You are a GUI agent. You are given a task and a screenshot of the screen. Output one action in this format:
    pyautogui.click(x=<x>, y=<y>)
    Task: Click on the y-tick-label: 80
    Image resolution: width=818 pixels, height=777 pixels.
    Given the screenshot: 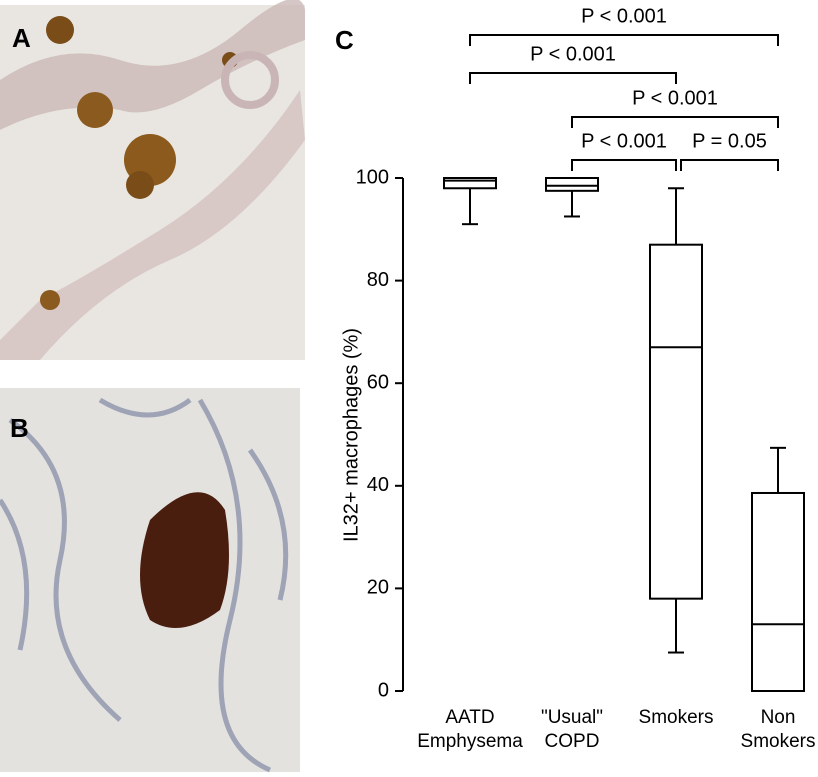 What is the action you would take?
    pyautogui.click(x=378, y=280)
    